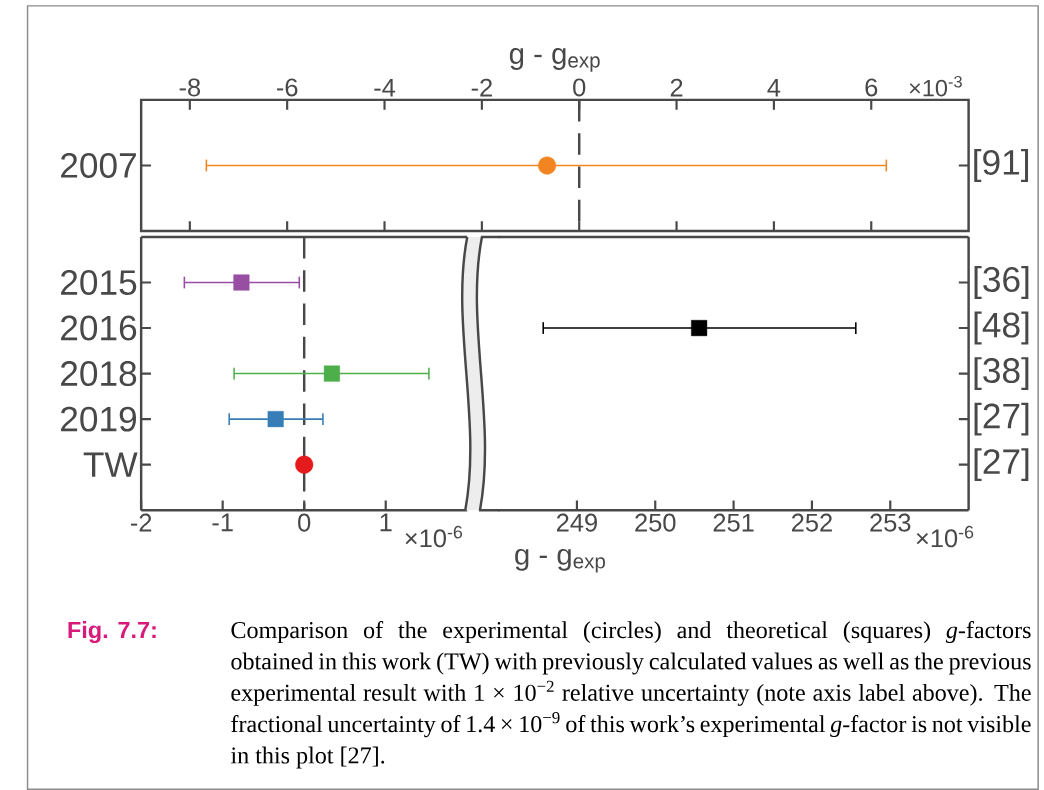 The image size is (1044, 790). Describe the element at coordinates (655, 522) in the screenshot. I see `x-tick-label: 250` at that location.